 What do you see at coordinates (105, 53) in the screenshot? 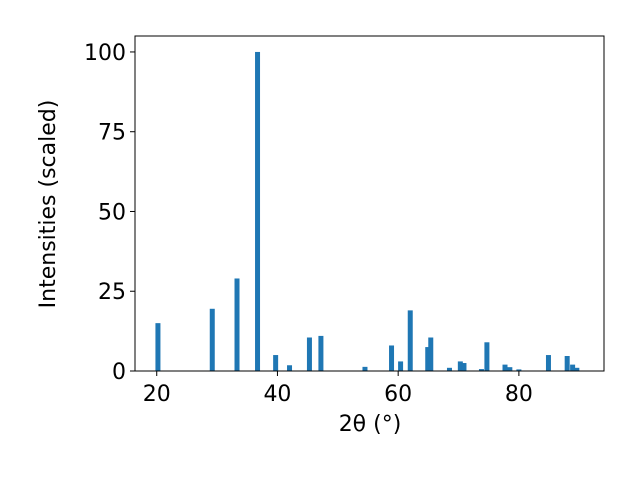
I see `y-tick-label: 100` at bounding box center [105, 53].